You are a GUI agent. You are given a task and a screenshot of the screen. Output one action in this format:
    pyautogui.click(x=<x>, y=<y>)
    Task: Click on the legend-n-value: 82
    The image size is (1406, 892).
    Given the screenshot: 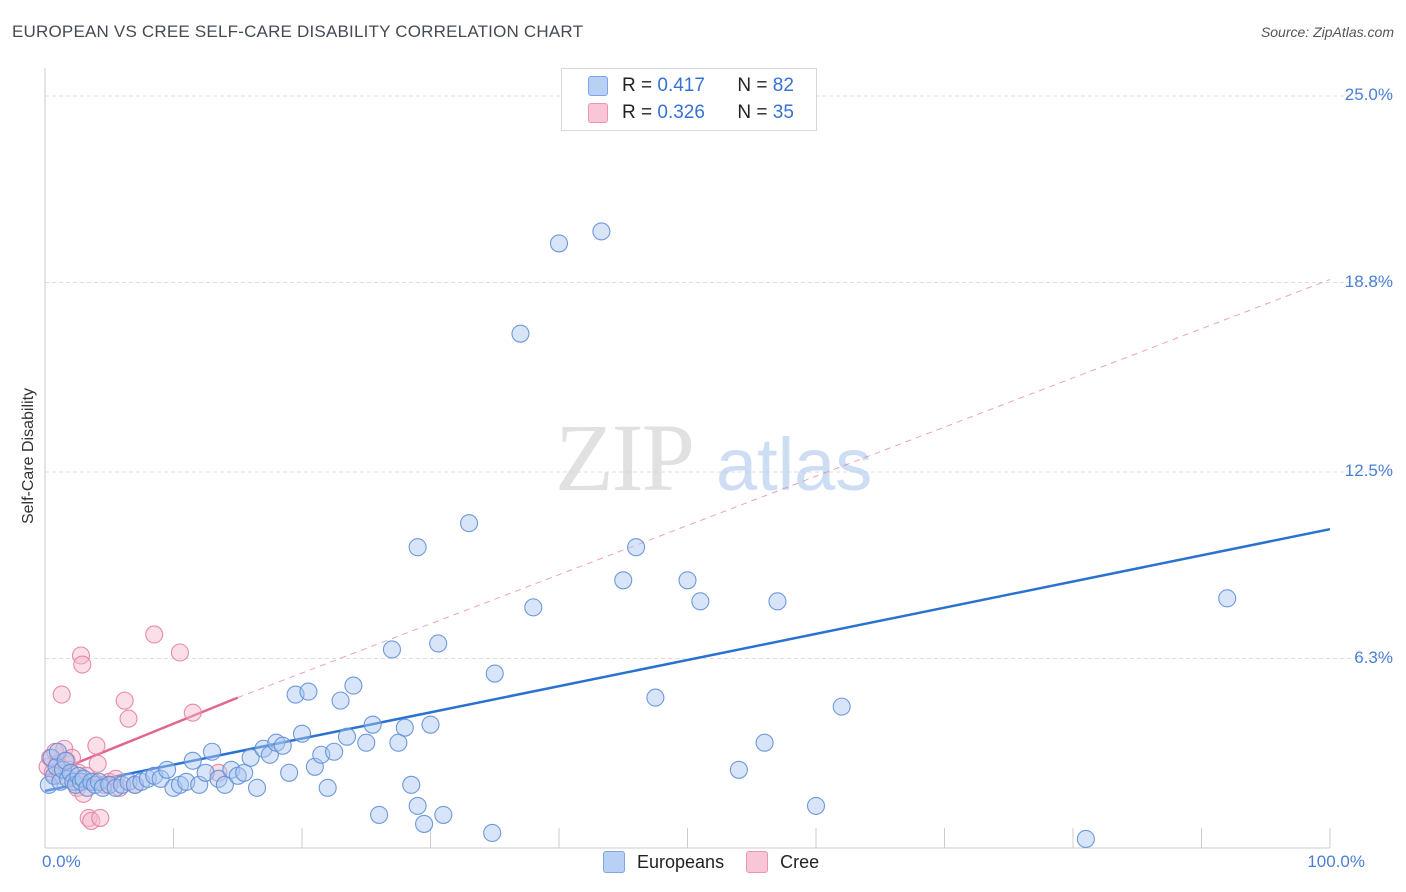 What is the action you would take?
    pyautogui.click(x=783, y=85)
    